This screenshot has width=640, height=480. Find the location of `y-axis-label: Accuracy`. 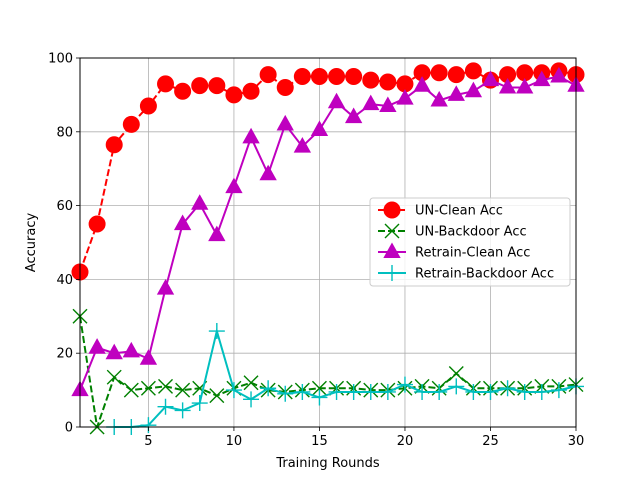

y-axis-label: Accuracy is located at coordinates (31, 243).